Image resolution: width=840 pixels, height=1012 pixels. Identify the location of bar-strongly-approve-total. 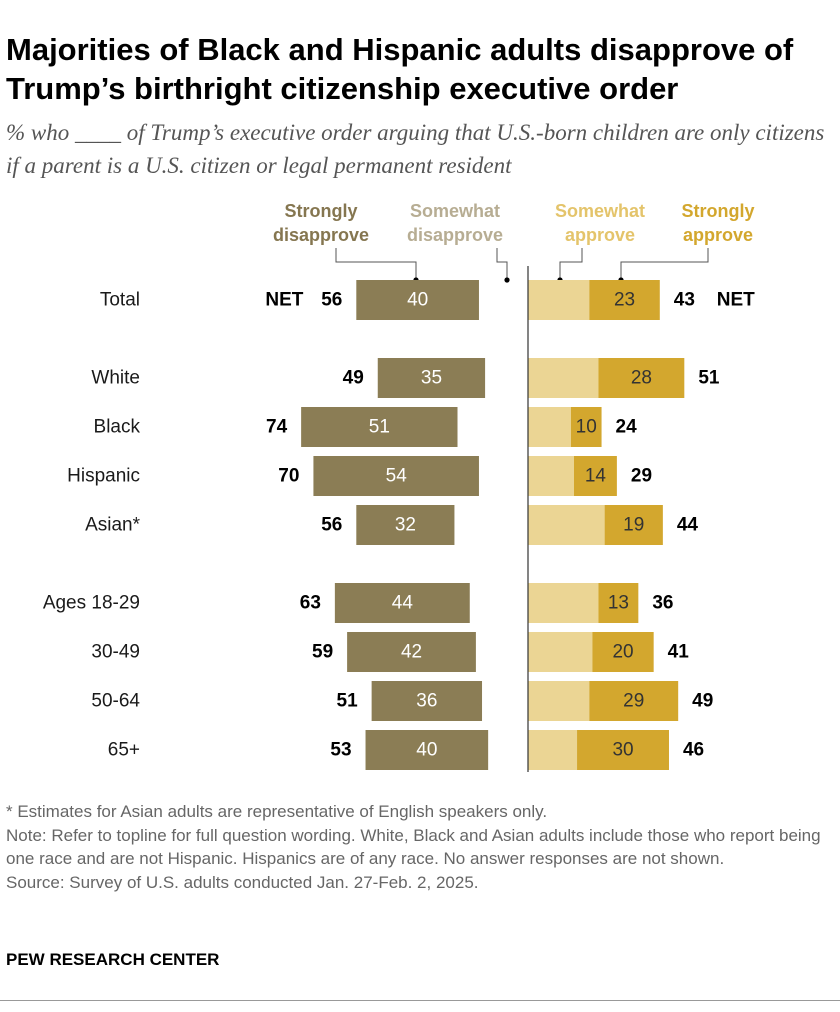
(624, 300).